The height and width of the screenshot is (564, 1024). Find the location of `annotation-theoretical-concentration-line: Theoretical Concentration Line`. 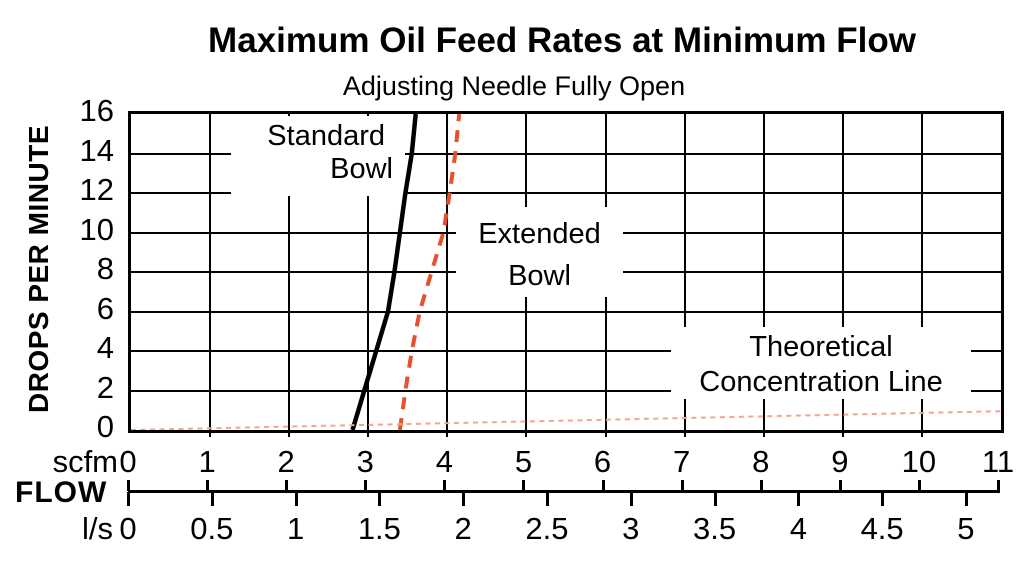

annotation-theoretical-concentration-line: Theoretical Concentration Line is located at coordinates (821, 363).